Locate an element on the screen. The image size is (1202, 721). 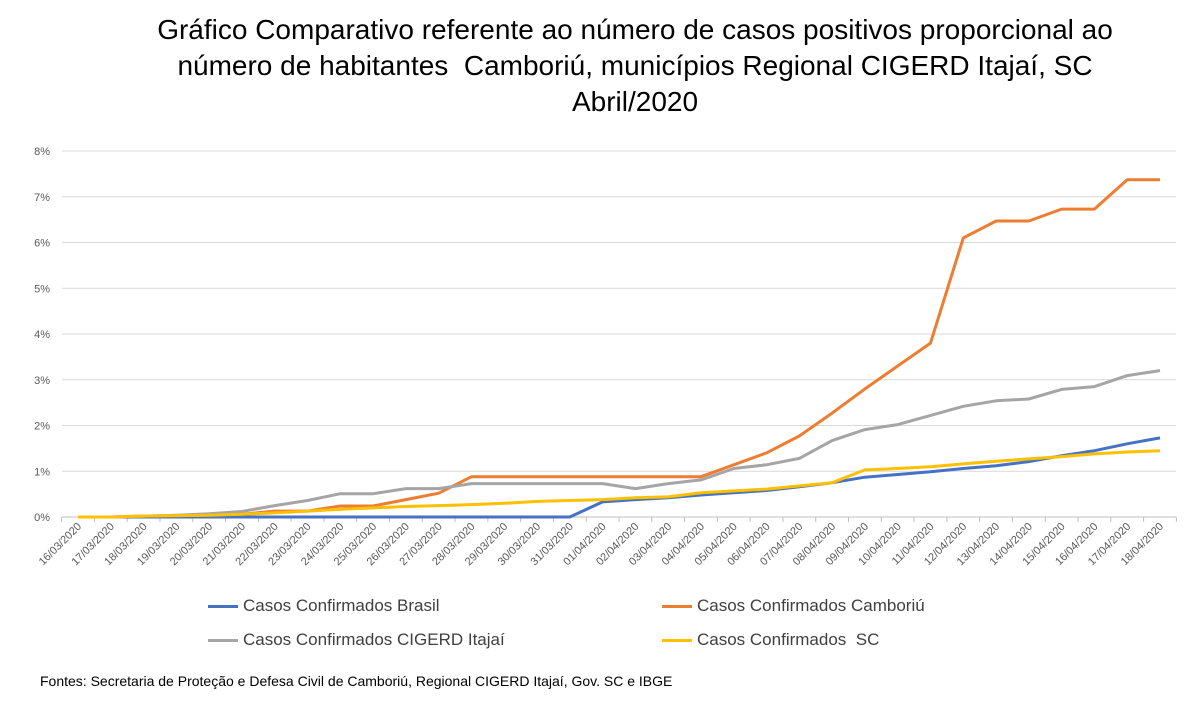
y-tick-label: 3% is located at coordinates (42, 381).